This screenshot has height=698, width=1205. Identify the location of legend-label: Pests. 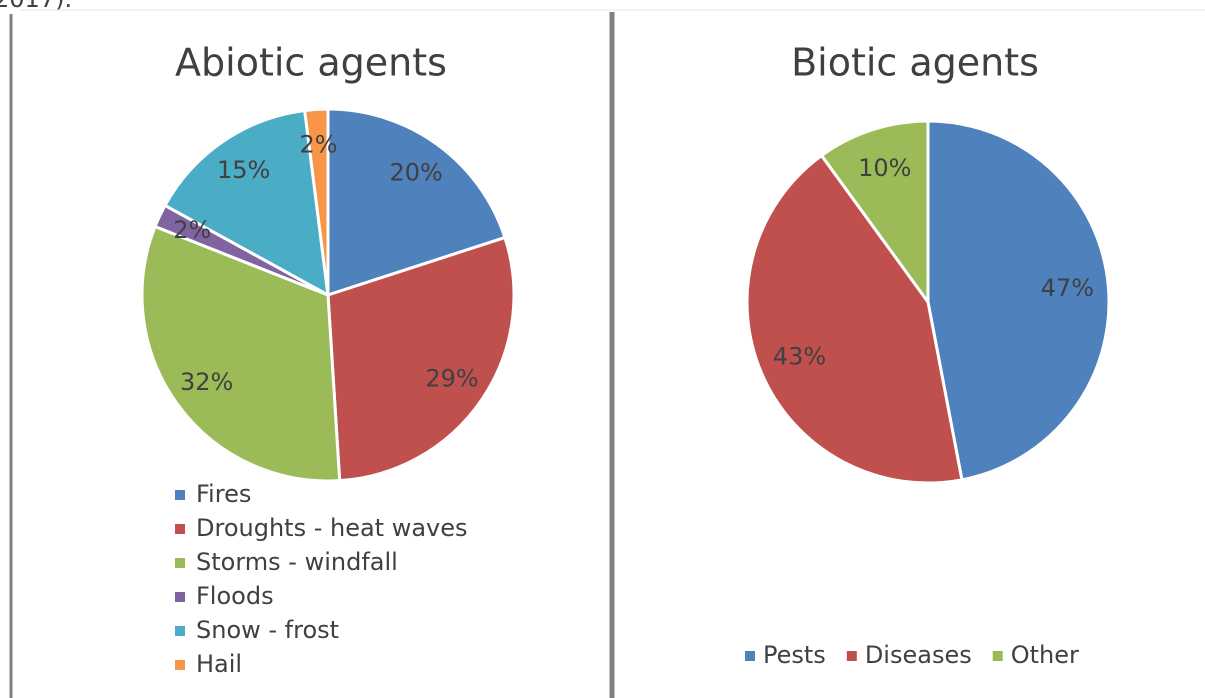
(794, 655).